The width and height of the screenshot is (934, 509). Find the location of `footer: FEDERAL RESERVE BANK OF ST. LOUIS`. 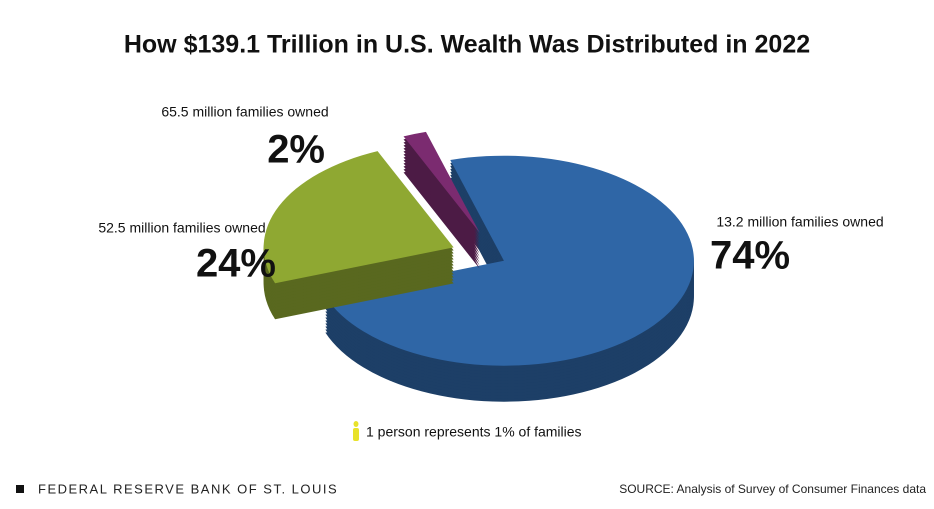

footer: FEDERAL RESERVE BANK OF ST. LOUIS is located at coordinates (188, 488).